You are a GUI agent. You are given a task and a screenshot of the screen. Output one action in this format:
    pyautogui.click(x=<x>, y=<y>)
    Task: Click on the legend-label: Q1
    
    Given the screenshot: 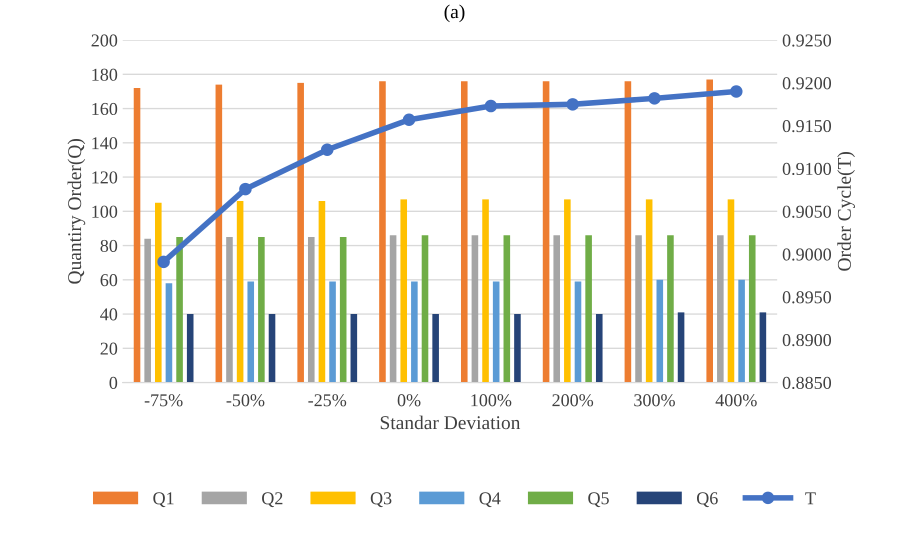 What is the action you would take?
    pyautogui.click(x=163, y=500)
    